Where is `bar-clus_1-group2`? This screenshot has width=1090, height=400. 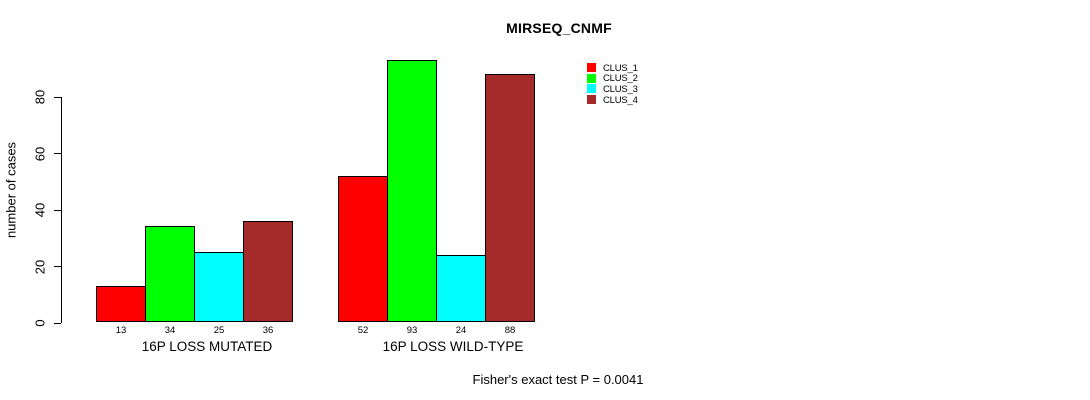 bar-clus_1-group2 is located at coordinates (363, 249).